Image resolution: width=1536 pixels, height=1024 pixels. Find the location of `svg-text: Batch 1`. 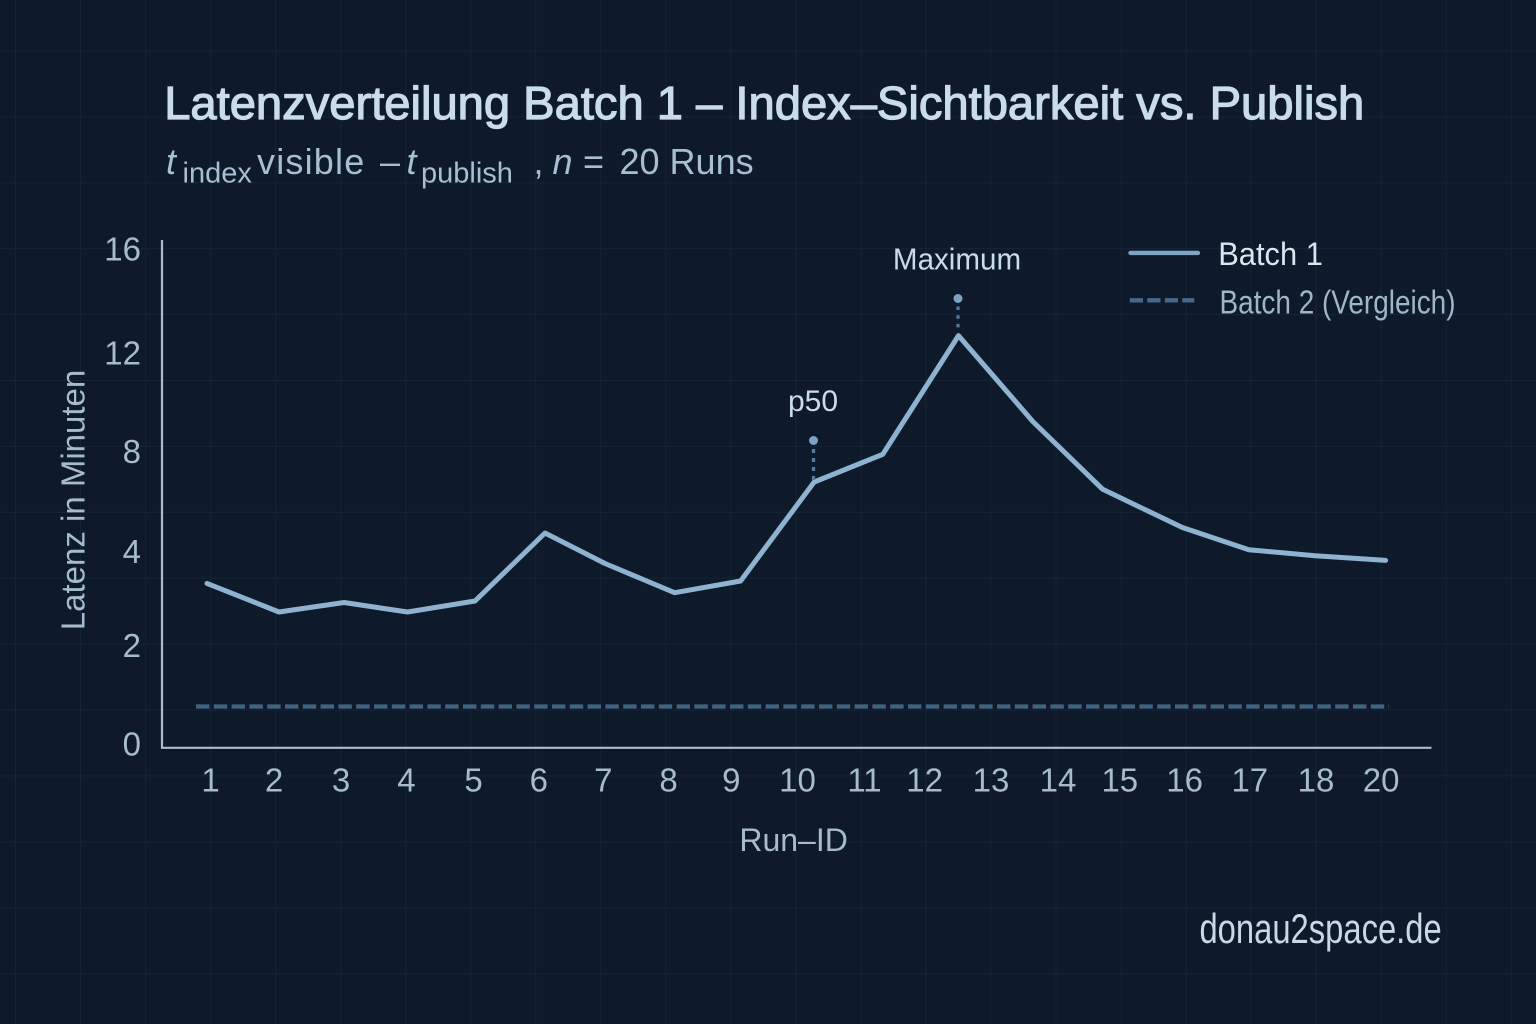

svg-text: Batch 1 is located at coordinates (1270, 253).